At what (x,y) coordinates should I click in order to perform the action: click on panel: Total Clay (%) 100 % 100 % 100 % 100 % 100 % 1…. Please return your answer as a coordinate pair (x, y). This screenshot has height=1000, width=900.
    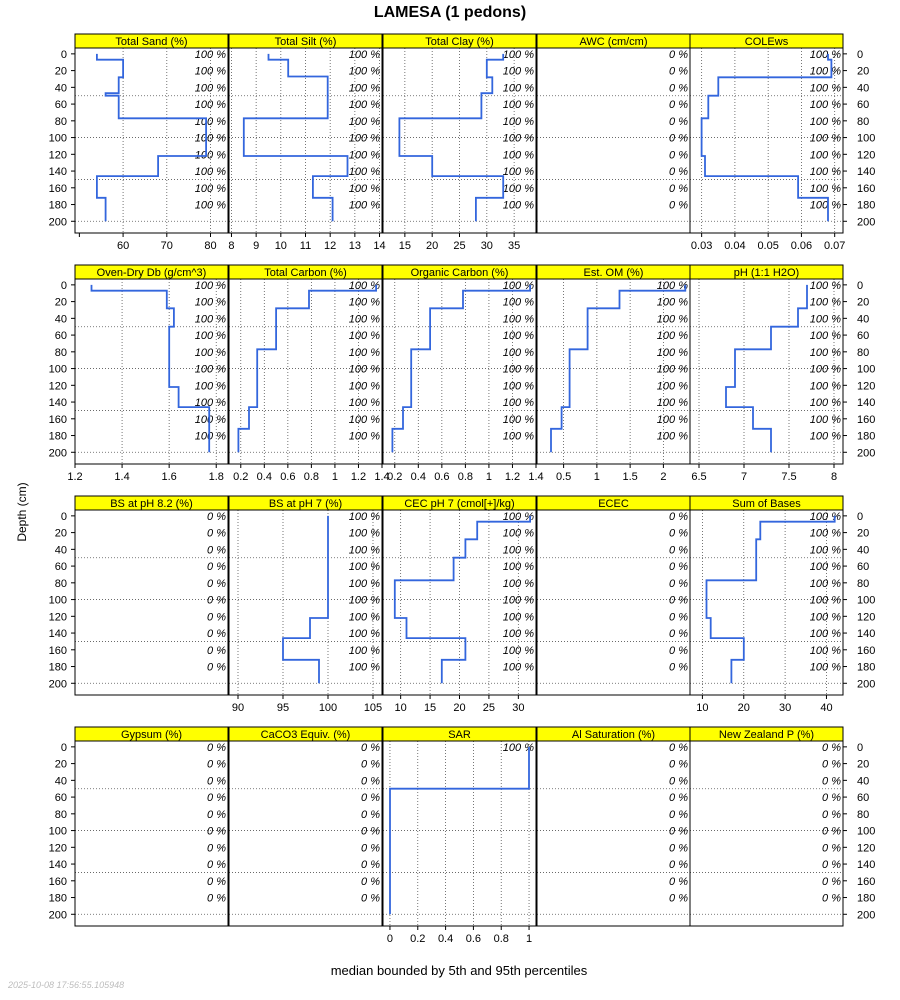
    Looking at the image, I should click on (459, 142).